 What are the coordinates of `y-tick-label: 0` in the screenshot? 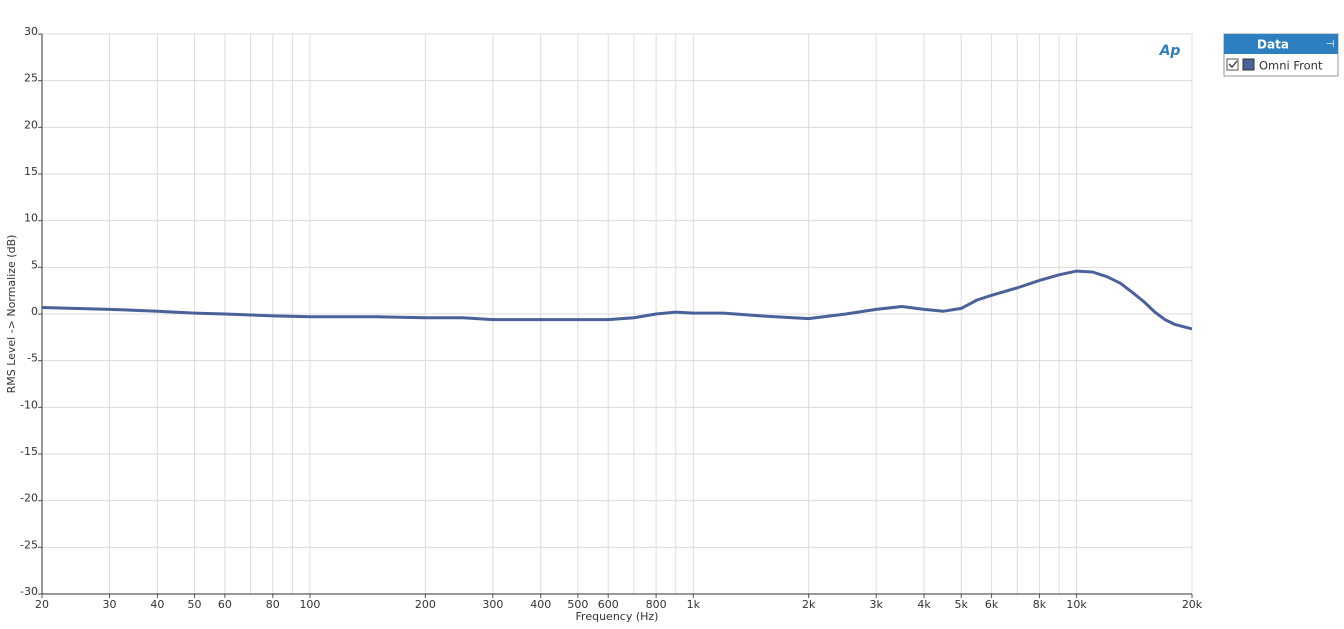 It's located at (34, 311).